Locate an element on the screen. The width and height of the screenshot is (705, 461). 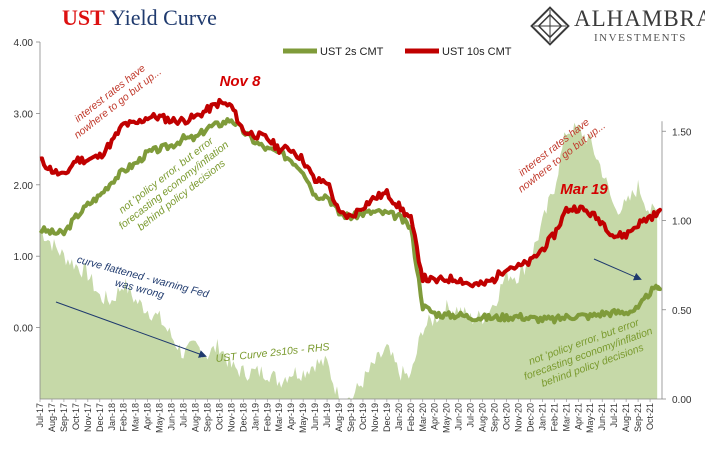
x-tick-label: May-18 is located at coordinates (160, 418).